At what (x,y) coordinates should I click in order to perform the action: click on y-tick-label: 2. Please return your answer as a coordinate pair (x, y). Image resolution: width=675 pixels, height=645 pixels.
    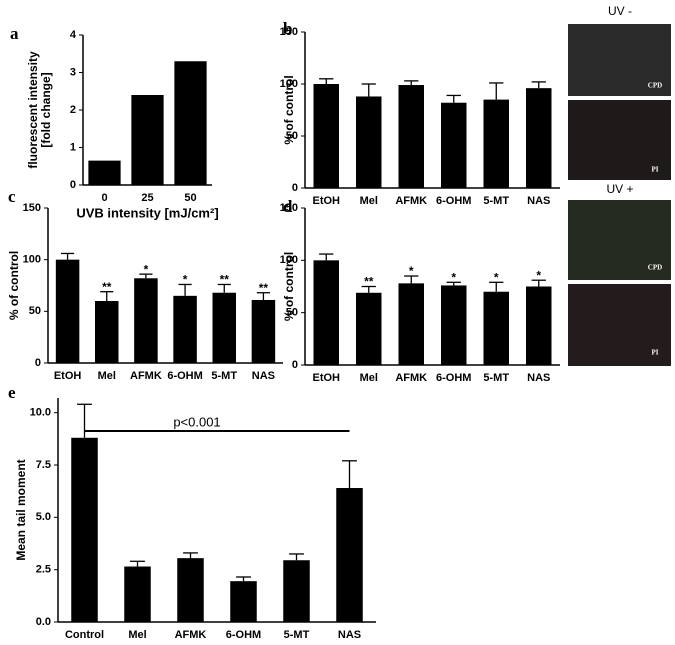
    Looking at the image, I should click on (73, 110).